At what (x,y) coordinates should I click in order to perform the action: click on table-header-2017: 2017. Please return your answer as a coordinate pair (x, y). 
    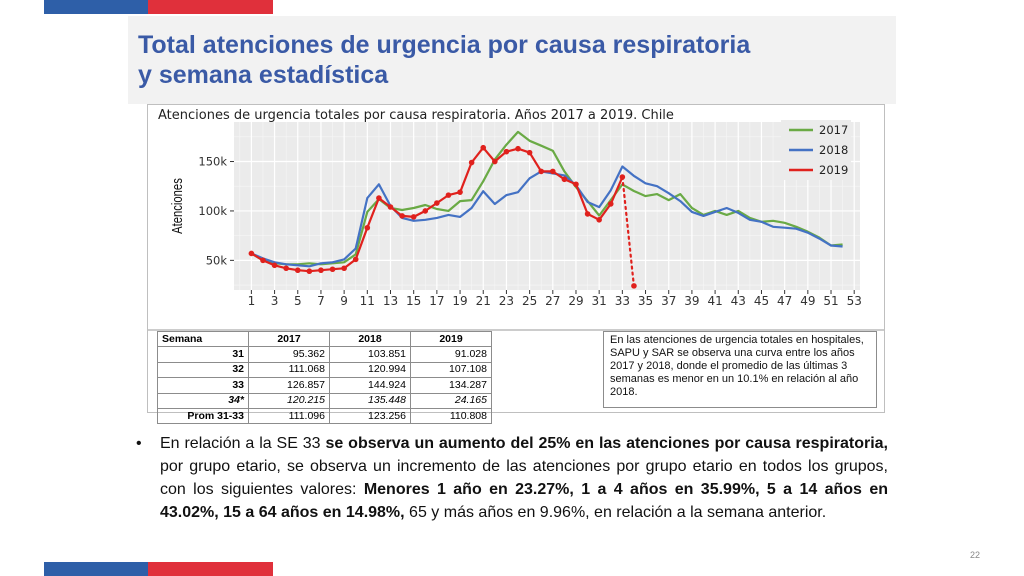
    Looking at the image, I should click on (289, 339).